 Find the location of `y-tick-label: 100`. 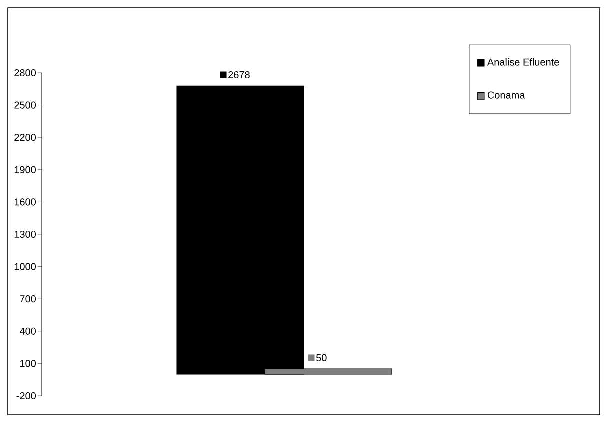

y-tick-label: 100 is located at coordinates (28, 364).